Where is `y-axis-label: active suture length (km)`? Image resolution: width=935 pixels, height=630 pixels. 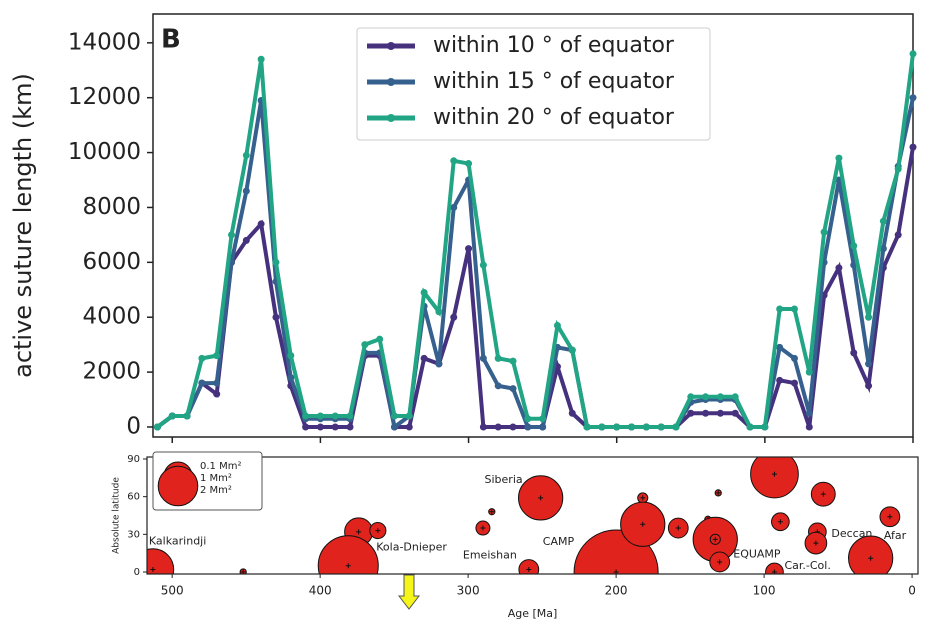 y-axis-label: active suture length (km) is located at coordinates (23, 225).